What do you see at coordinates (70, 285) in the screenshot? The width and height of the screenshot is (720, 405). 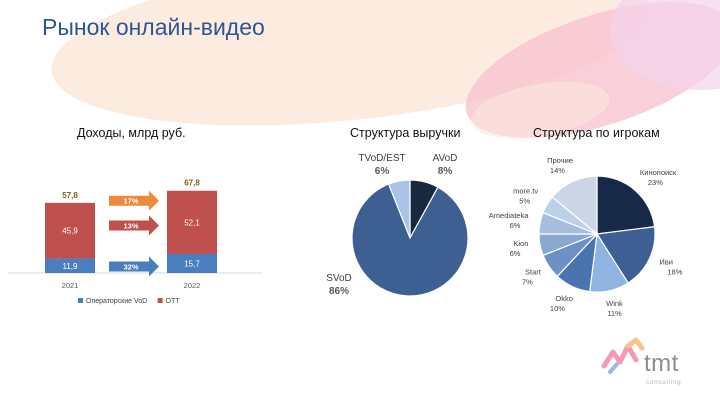 I see `x-tick-label: 2021` at bounding box center [70, 285].